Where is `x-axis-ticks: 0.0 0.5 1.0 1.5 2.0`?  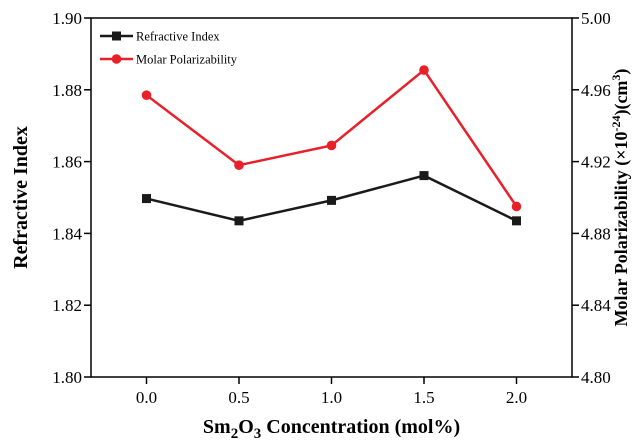 x-axis-ticks: 0.0 0.5 1.0 1.5 2.0 is located at coordinates (331, 392).